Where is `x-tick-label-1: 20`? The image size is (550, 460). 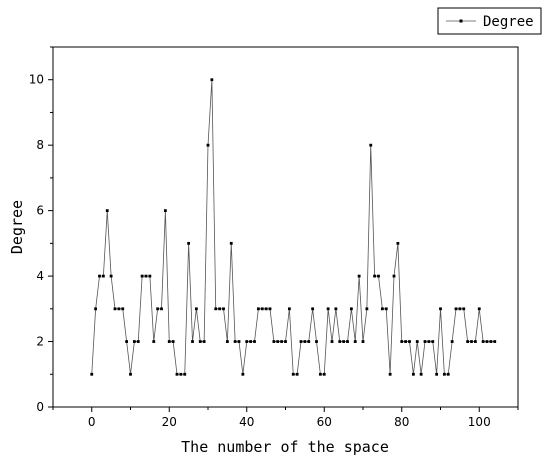 x-tick-label-1: 20 is located at coordinates (169, 422).